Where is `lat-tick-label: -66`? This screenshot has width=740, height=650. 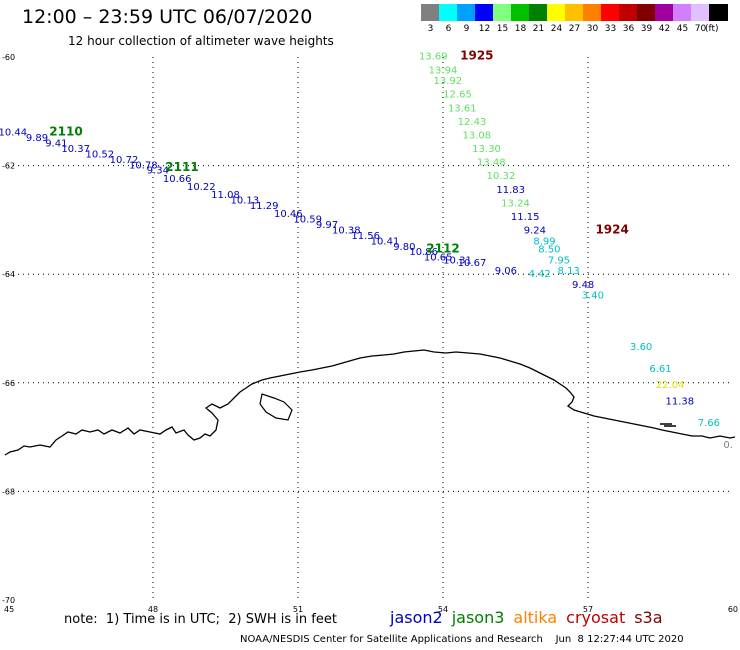 lat-tick-label: -66 is located at coordinates (8, 383).